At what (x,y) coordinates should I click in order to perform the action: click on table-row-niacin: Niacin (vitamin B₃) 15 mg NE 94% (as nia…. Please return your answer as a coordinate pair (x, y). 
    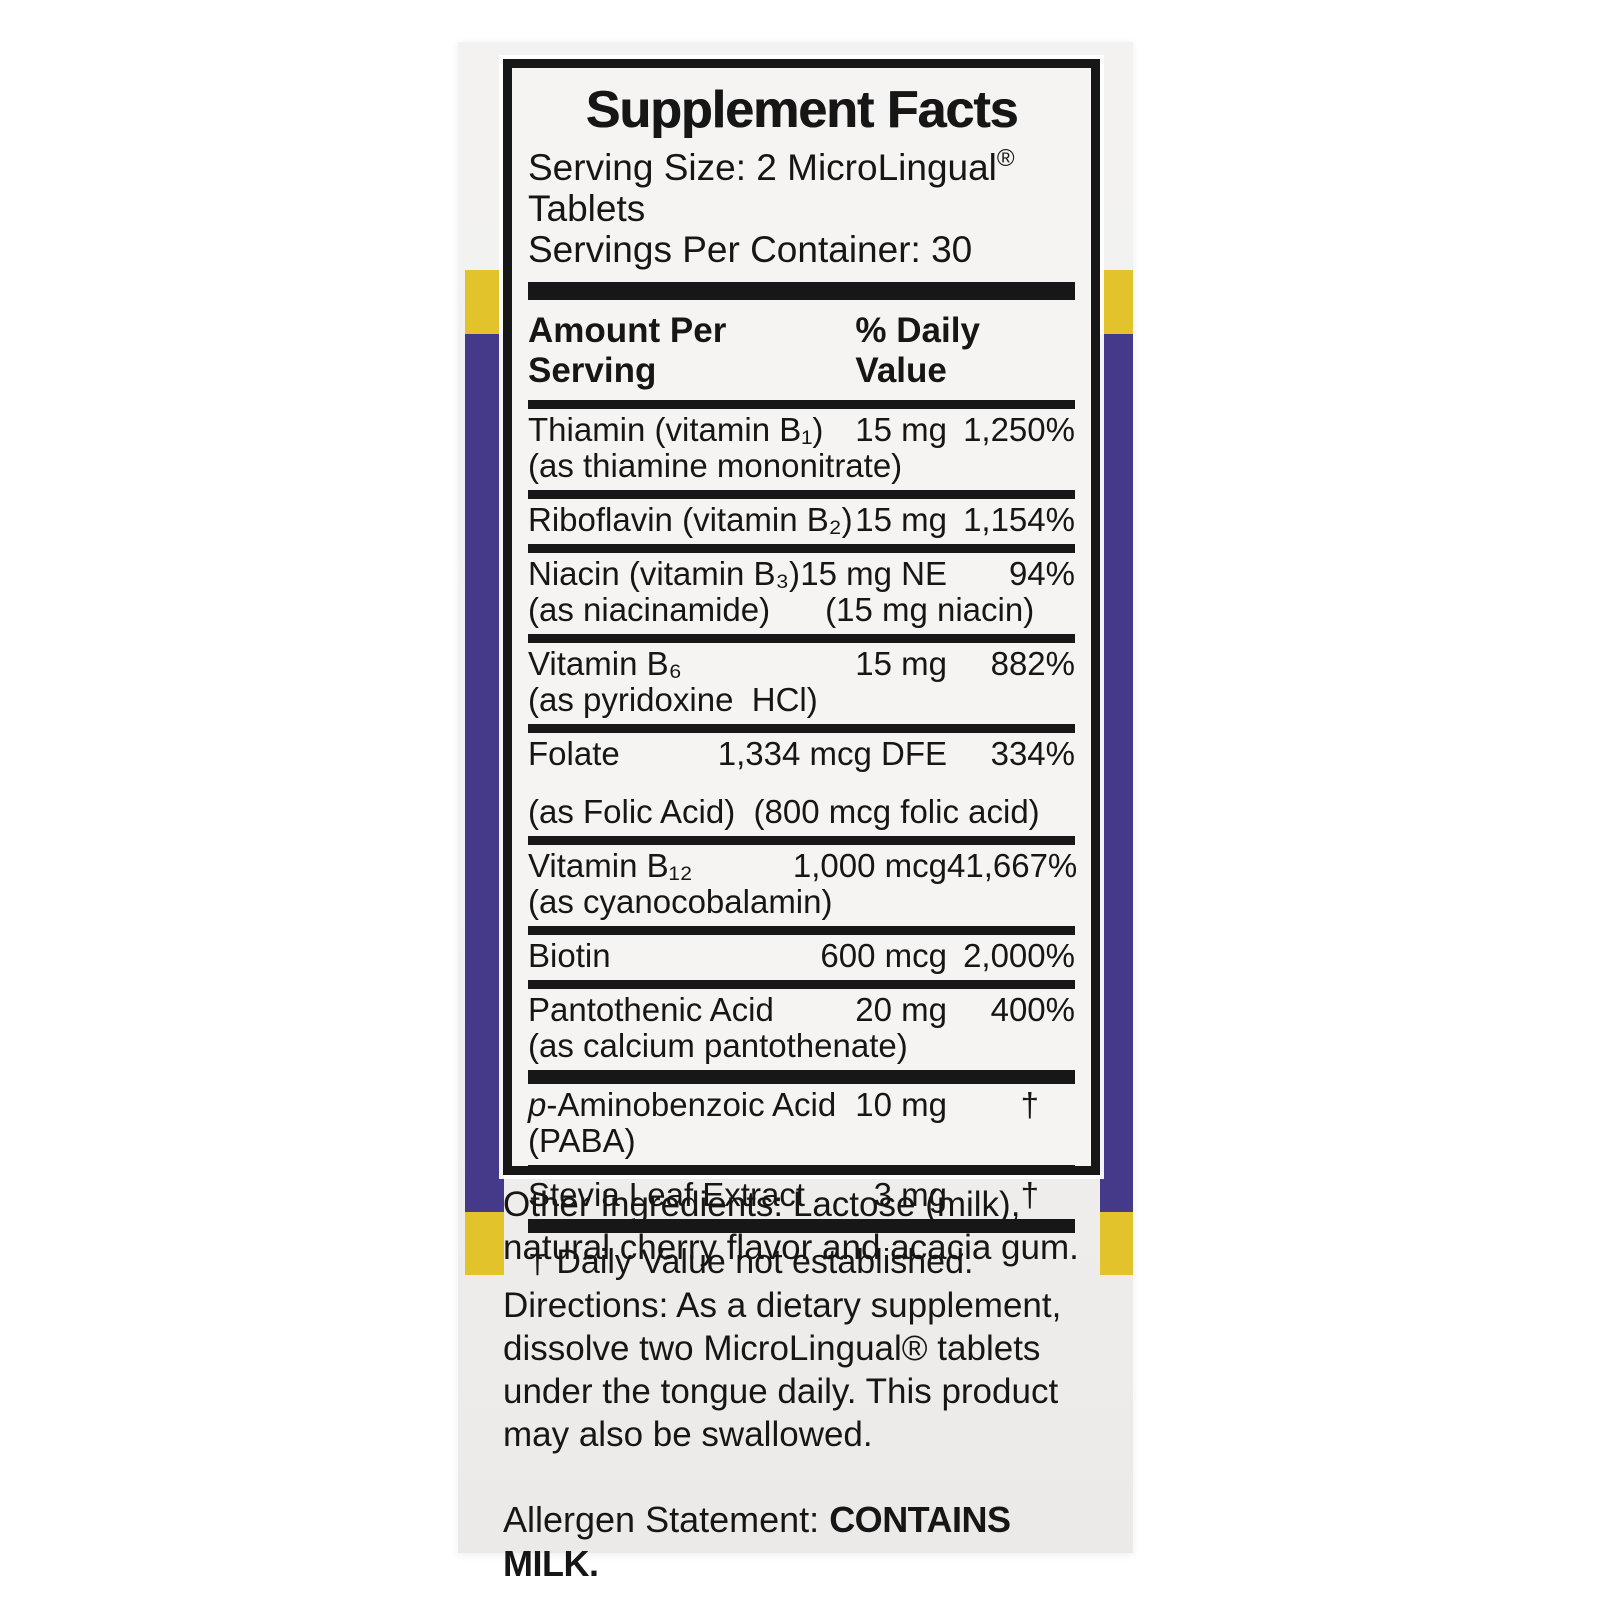
    Looking at the image, I should click on (801, 593).